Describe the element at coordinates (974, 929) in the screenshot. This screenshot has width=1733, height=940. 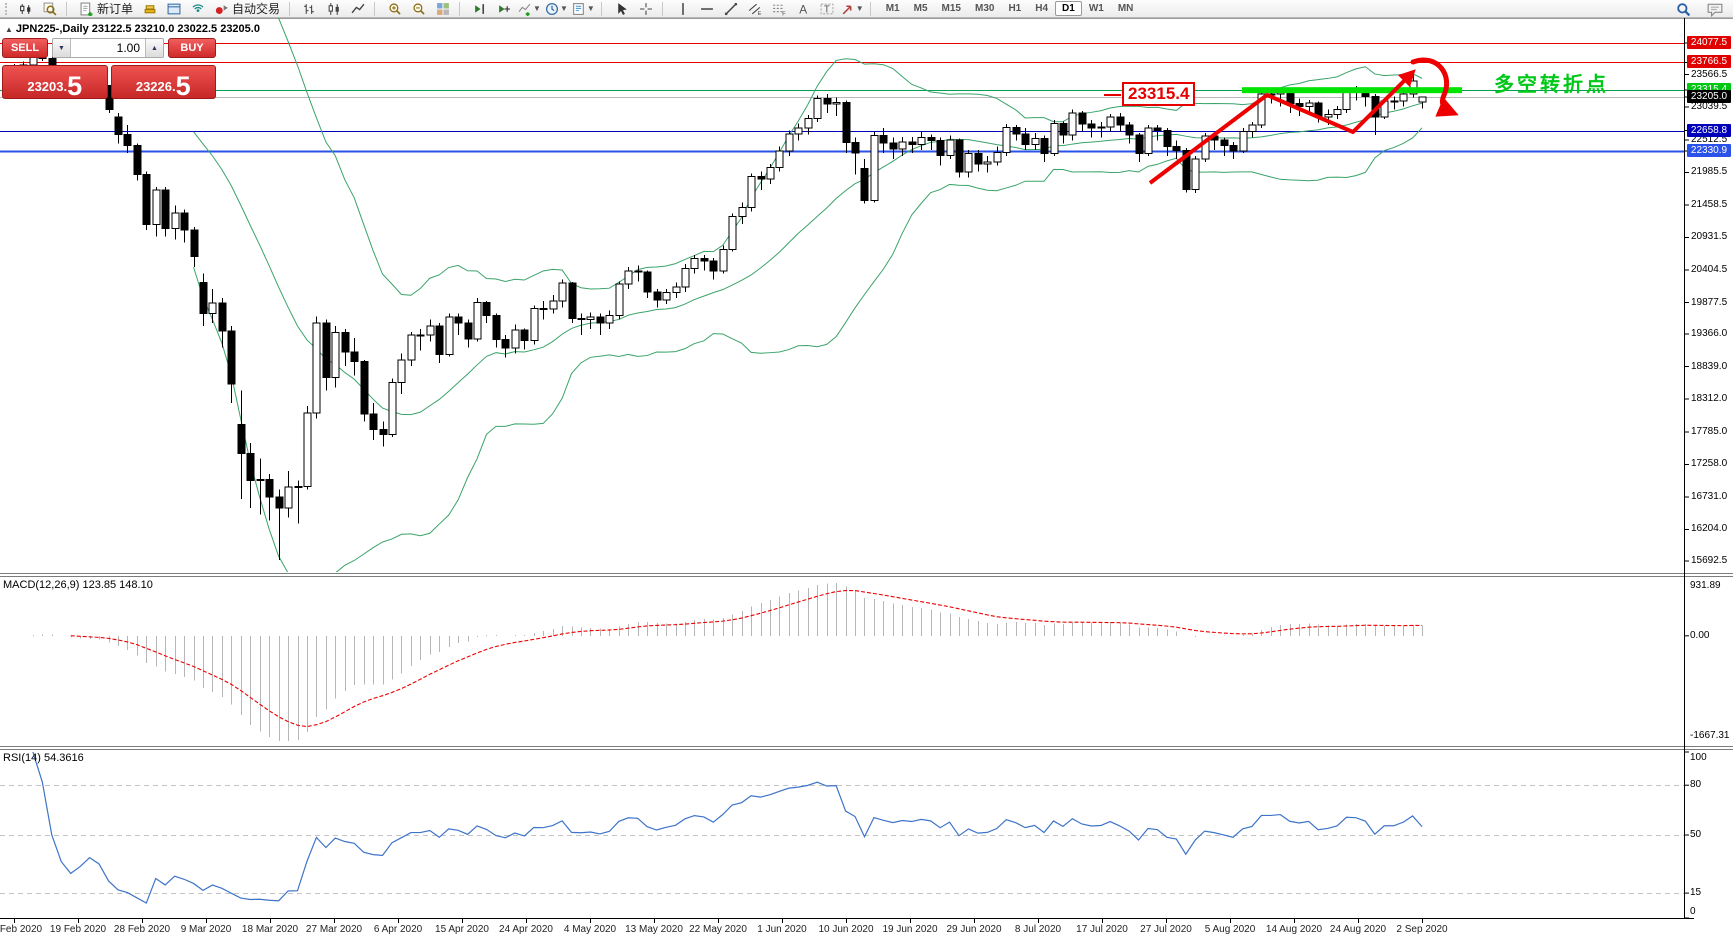
I see `date-label: 29 Jun 2020` at that location.